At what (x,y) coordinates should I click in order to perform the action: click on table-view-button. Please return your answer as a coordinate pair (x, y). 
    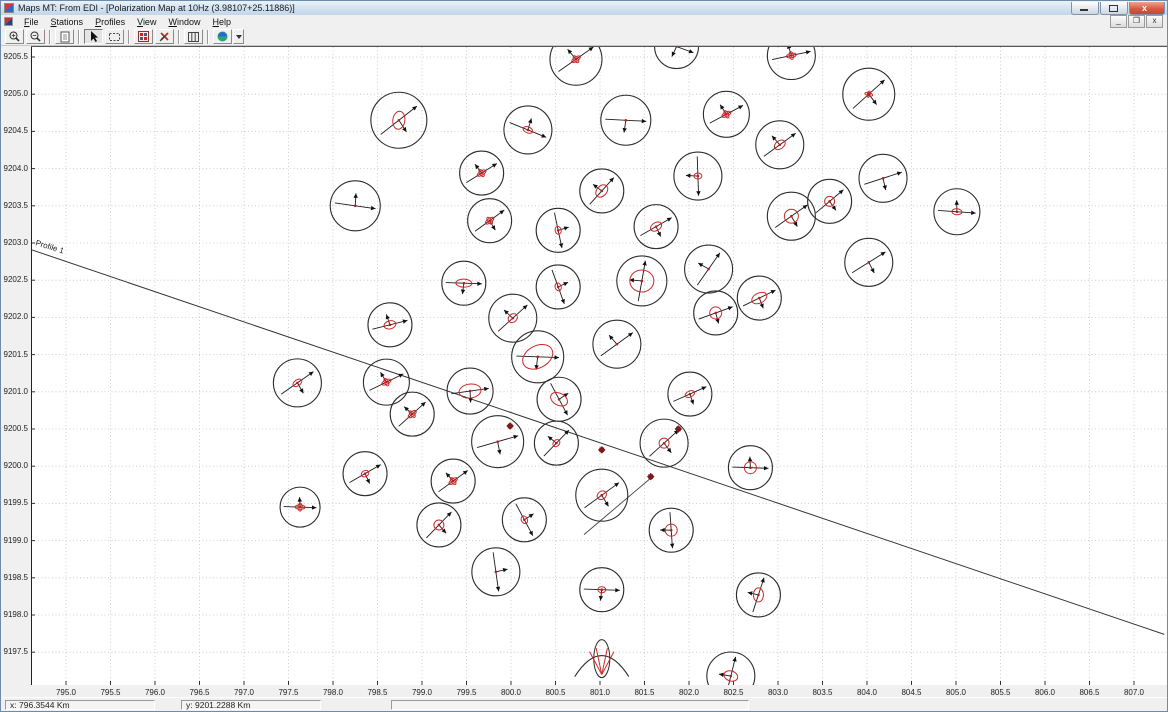
    Looking at the image, I should click on (193, 36).